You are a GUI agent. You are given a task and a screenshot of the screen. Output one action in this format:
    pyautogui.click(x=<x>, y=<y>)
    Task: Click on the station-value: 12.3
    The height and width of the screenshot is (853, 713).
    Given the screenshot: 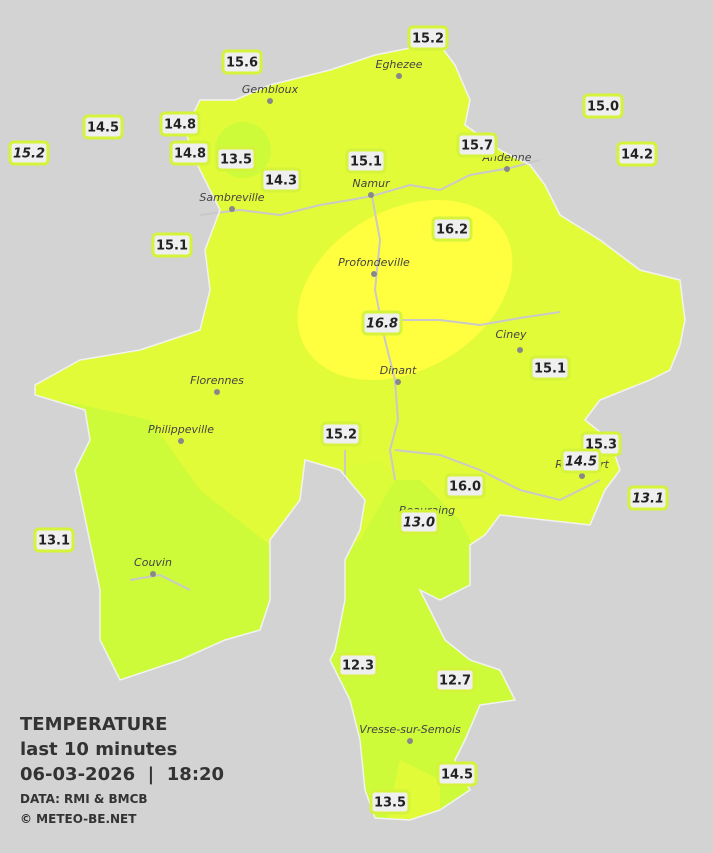 What is the action you would take?
    pyautogui.click(x=358, y=666)
    